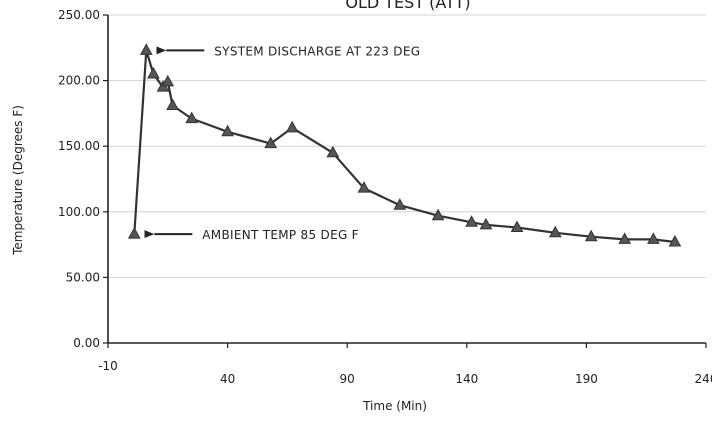  I want to click on annotation-label: AMBIENT TEMP 85 DEG F, so click(280, 235).